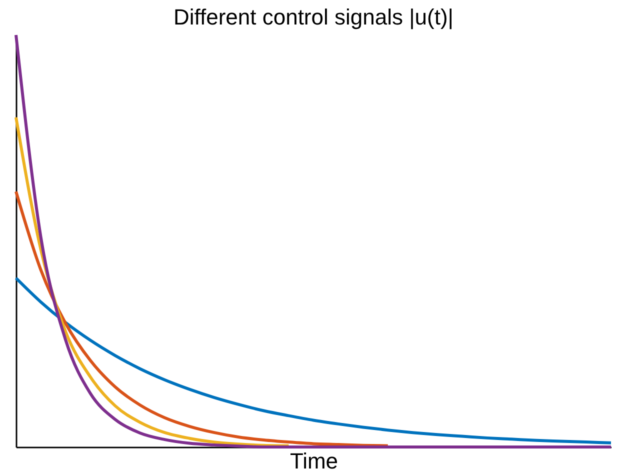 The width and height of the screenshot is (619, 476). Describe the element at coordinates (313, 17) in the screenshot. I see `chart-title: Different control signals |u(t)|` at that location.